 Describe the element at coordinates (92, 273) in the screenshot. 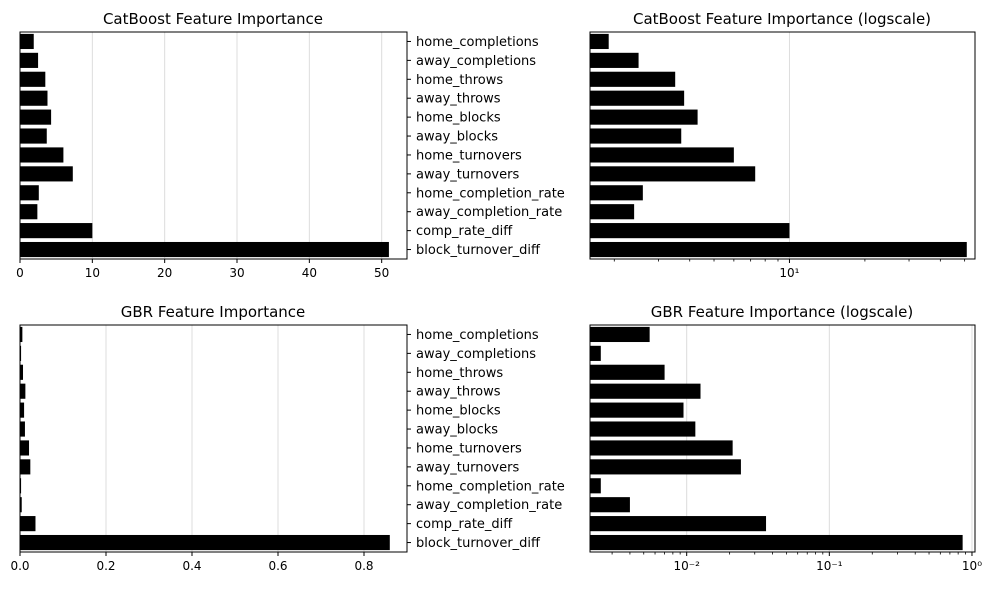

I see `x-tick-label: 10` at that location.